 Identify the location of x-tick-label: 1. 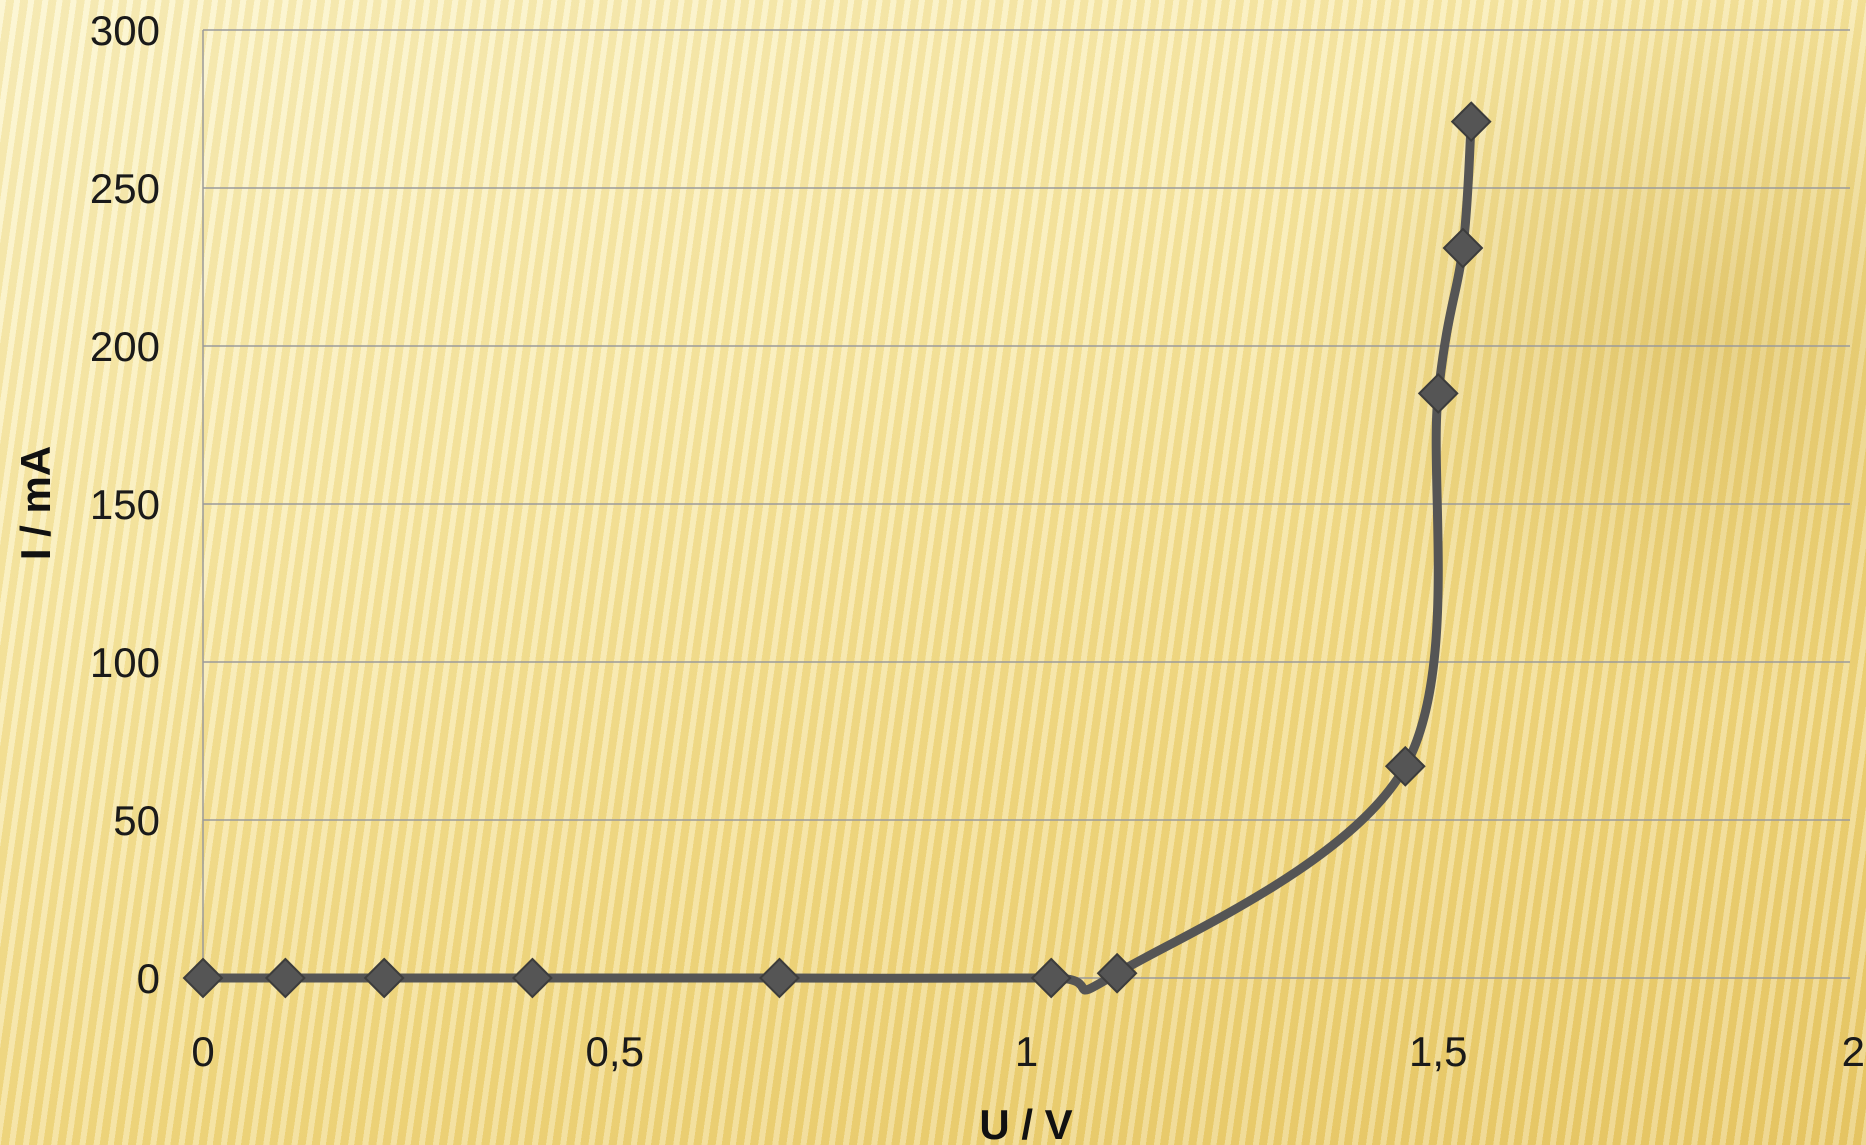
(1026, 1051).